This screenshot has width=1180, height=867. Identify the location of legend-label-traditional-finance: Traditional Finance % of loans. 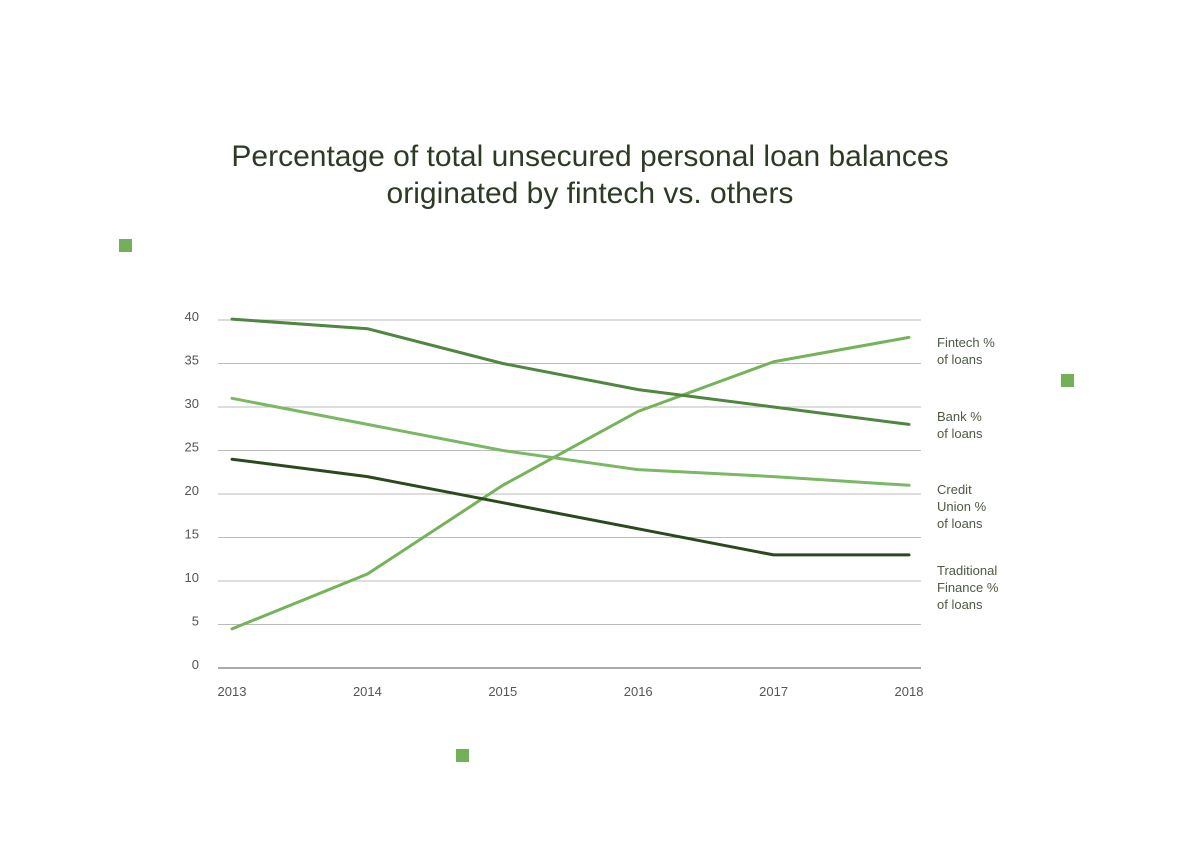
(968, 587).